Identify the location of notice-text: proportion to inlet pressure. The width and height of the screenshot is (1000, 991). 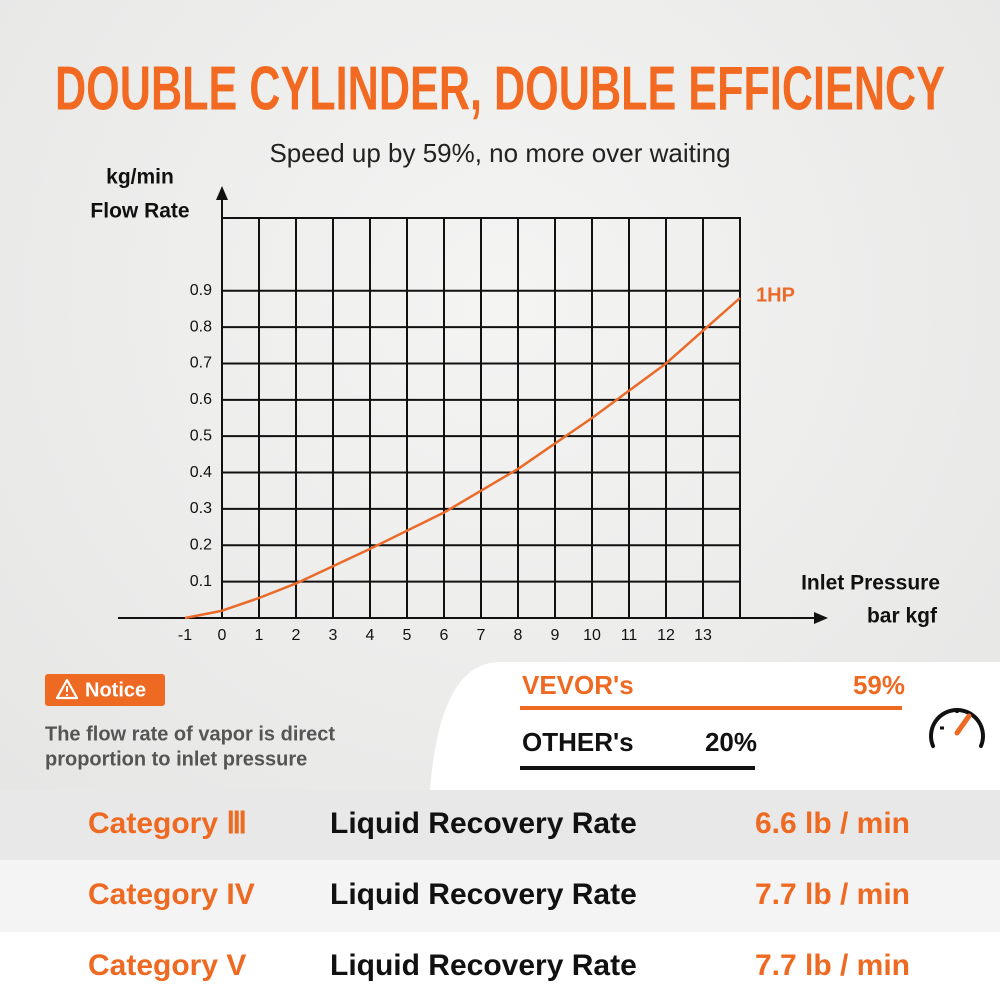
(176, 759).